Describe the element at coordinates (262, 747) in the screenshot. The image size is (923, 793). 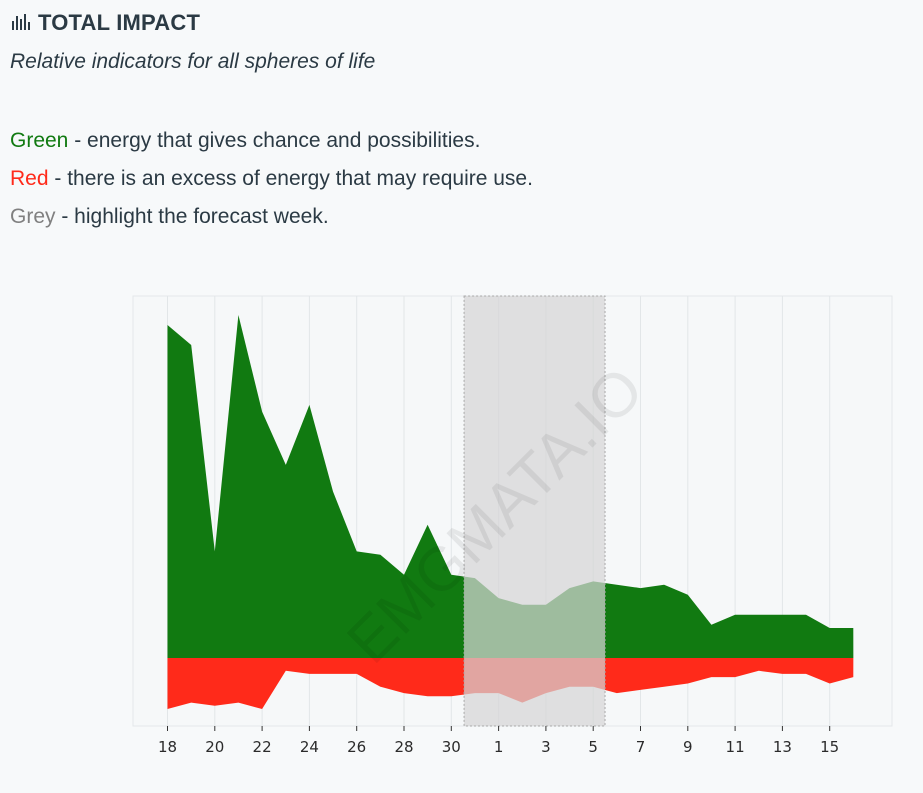
I see `x-tick-label: 22` at that location.